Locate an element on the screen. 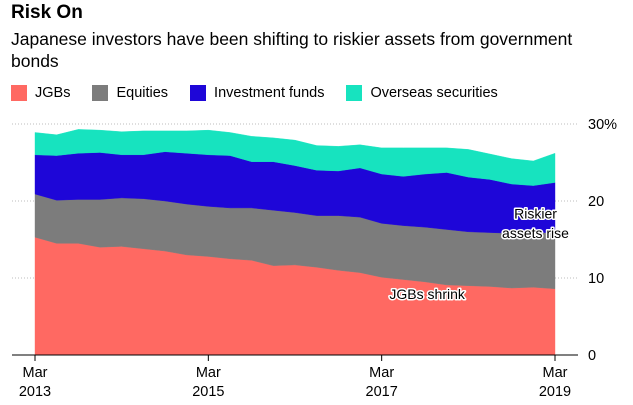 This screenshot has width=633, height=405. x-tick-year-2019: 2019 is located at coordinates (555, 392).